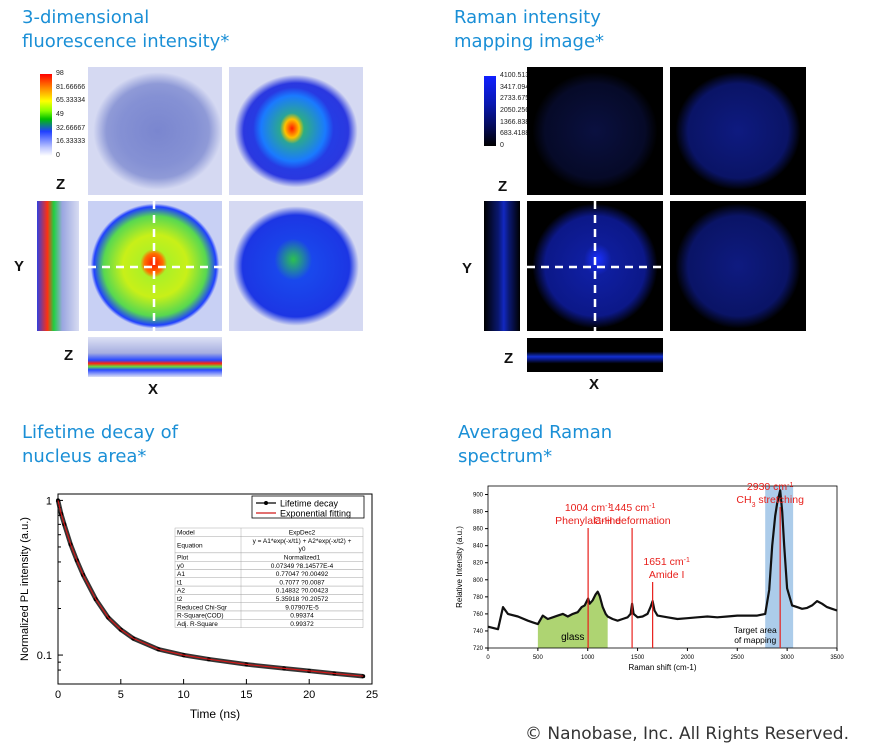 The image size is (871, 754). I want to click on fit-table-key: Reduced Chi-Sqr, so click(202, 607).